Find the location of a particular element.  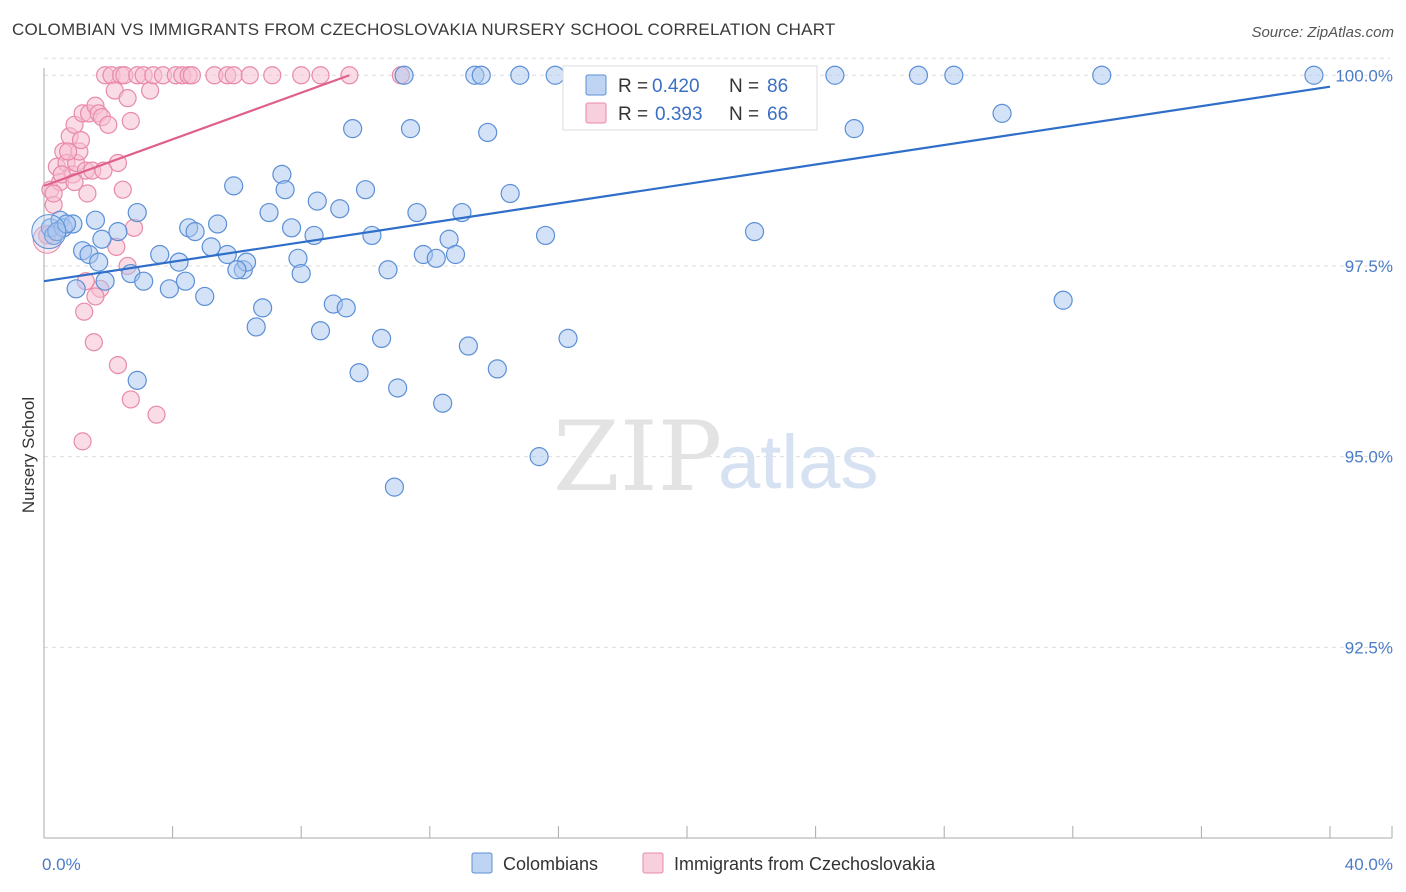

legend-r-value-2: 0.393 is located at coordinates (679, 114).